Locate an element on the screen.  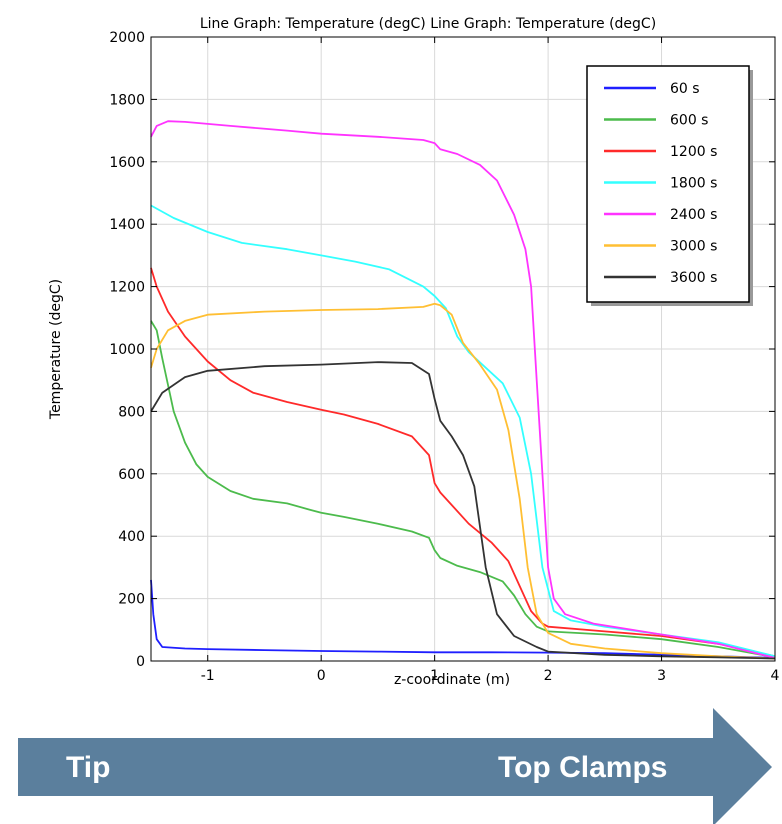
x-tick-label: 4 is located at coordinates (775, 676).